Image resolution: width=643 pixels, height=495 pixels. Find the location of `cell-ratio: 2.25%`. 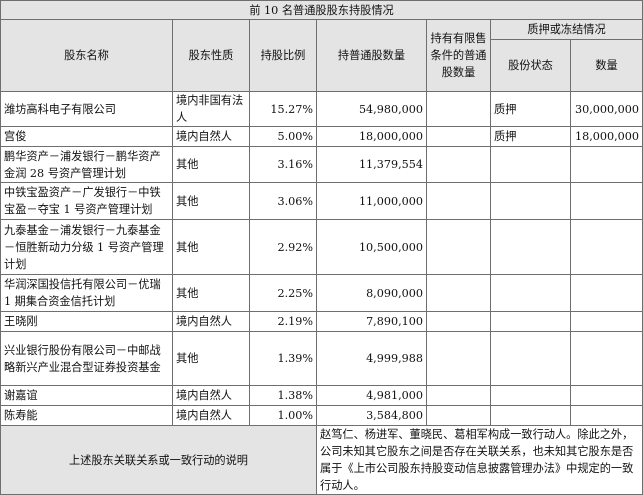

cell-ratio: 2.25% is located at coordinates (283, 293).